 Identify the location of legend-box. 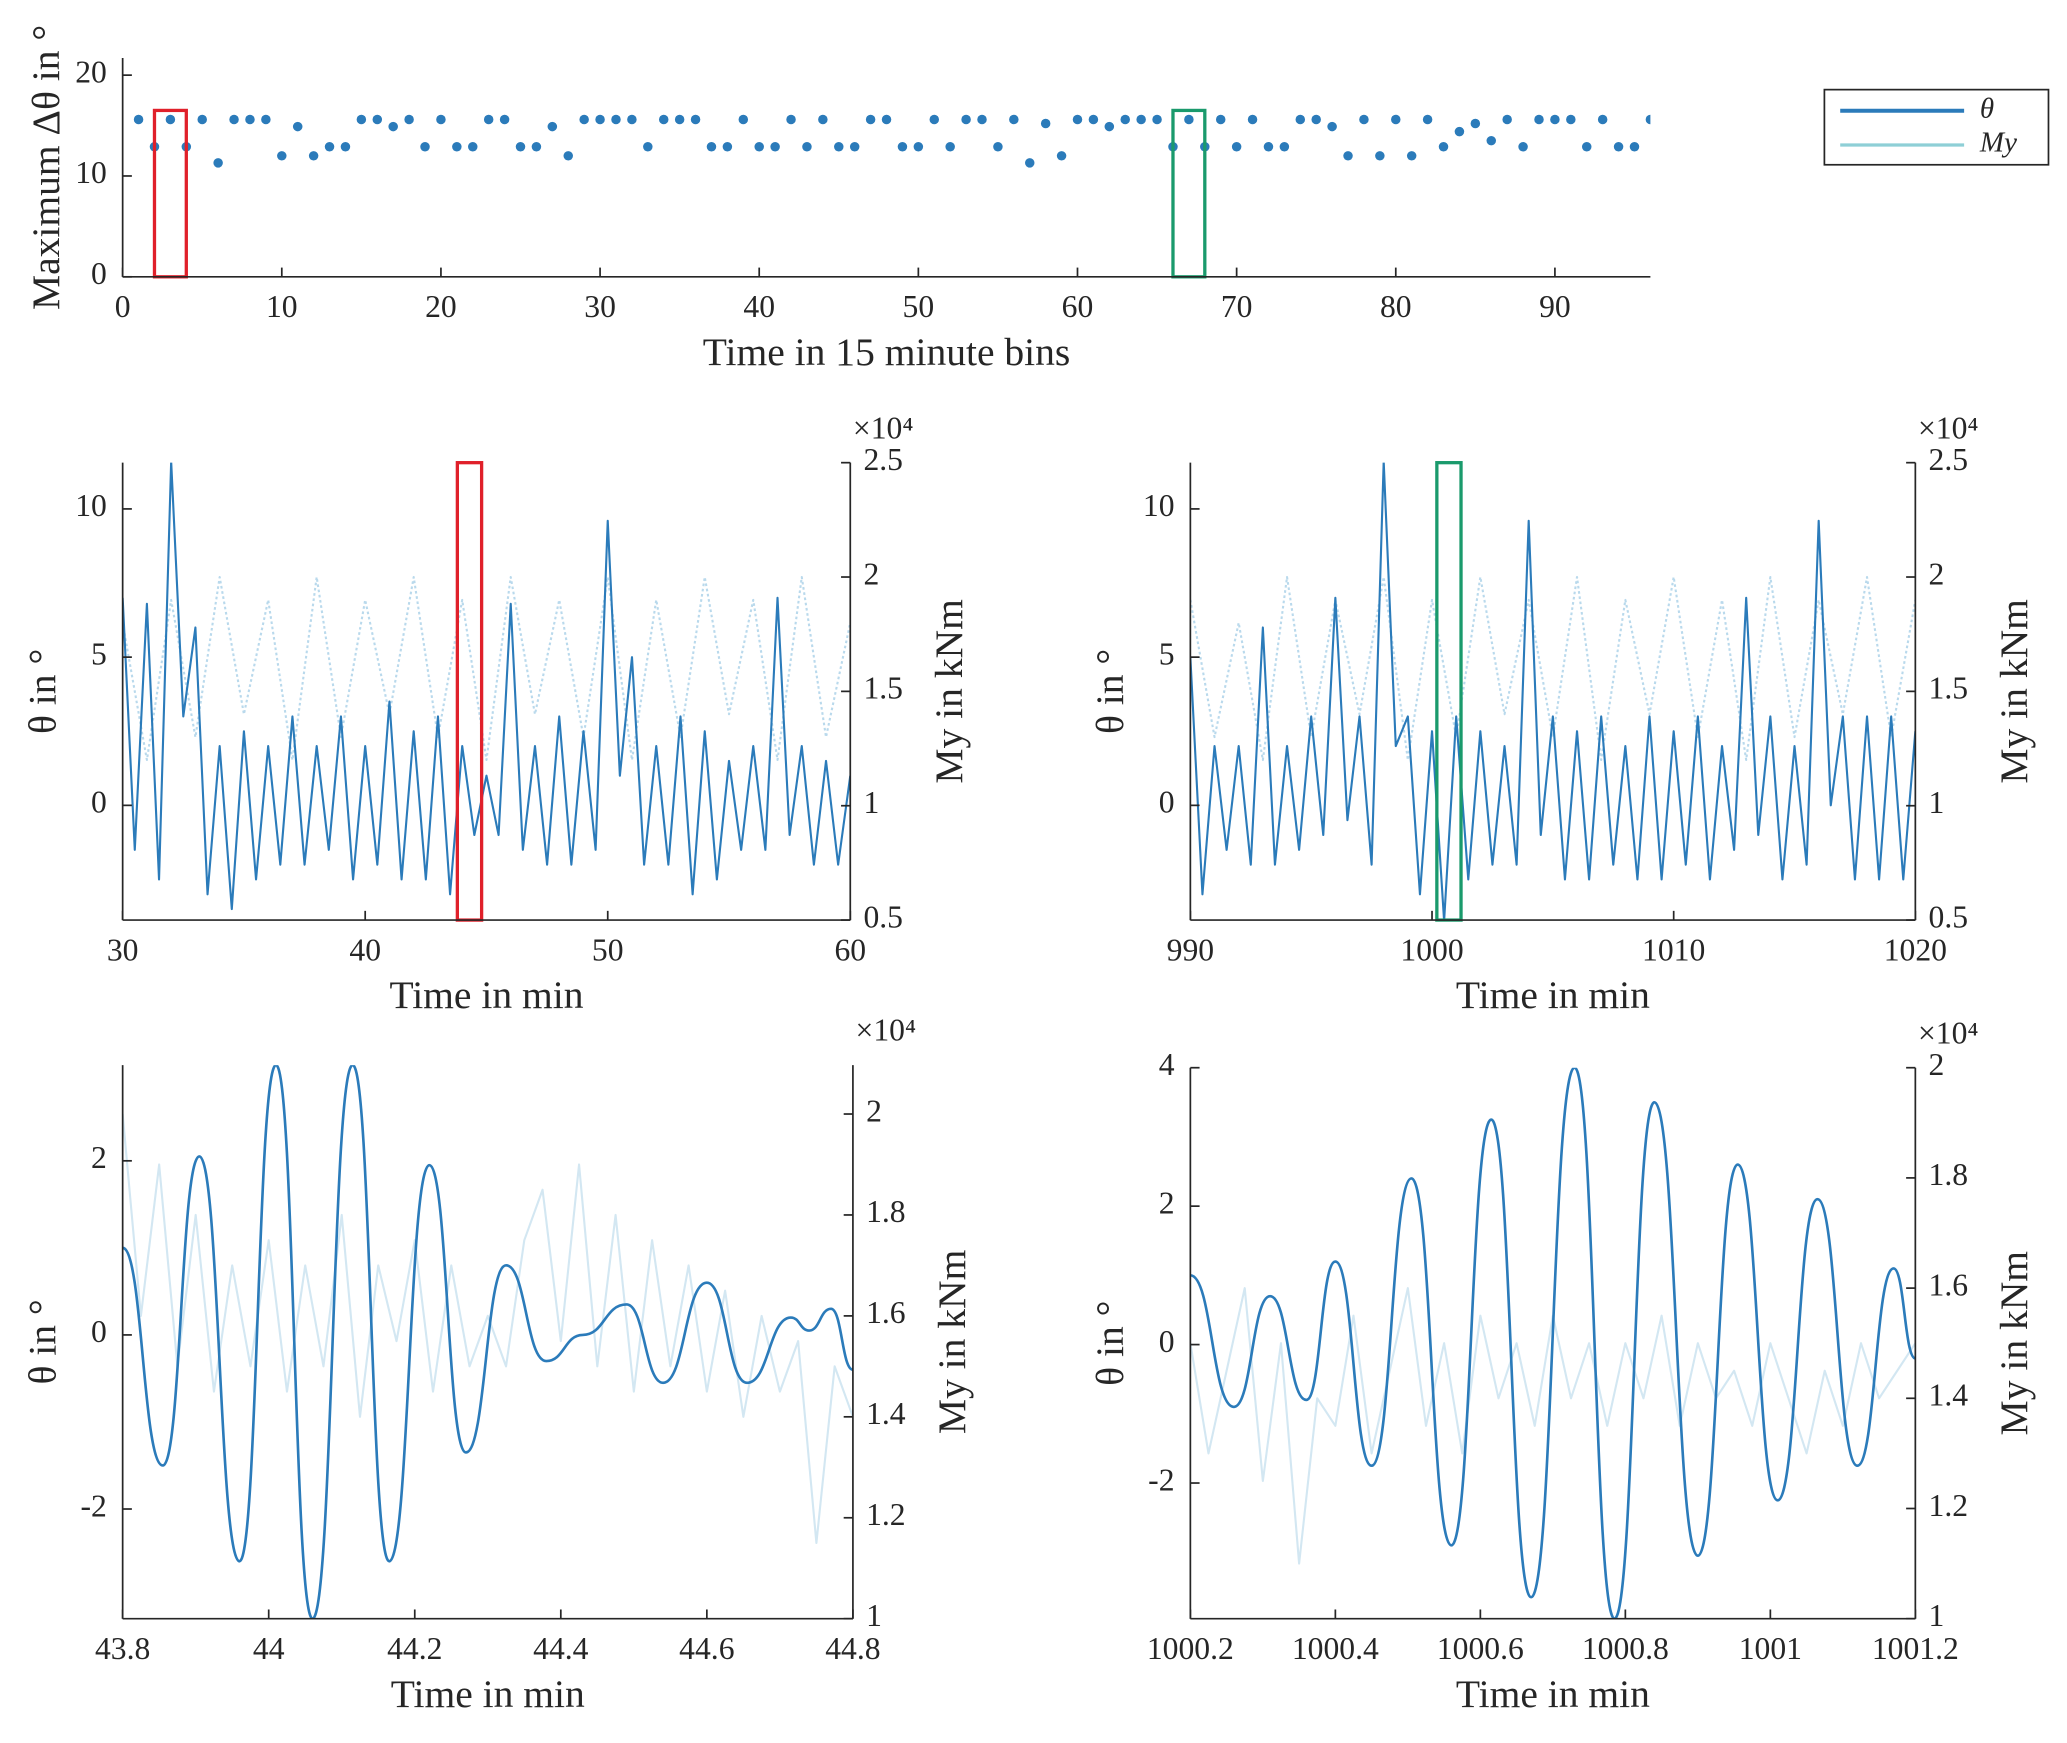
(1936, 127).